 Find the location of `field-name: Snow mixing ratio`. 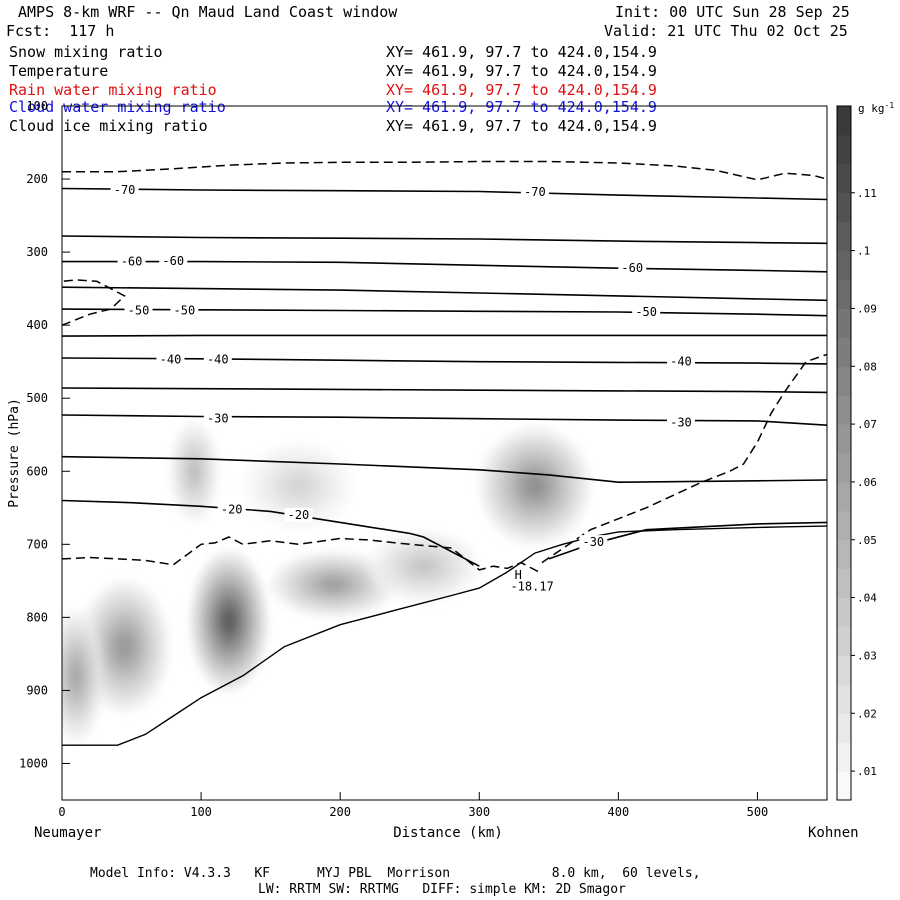

field-name: Snow mixing ratio is located at coordinates (86, 52).